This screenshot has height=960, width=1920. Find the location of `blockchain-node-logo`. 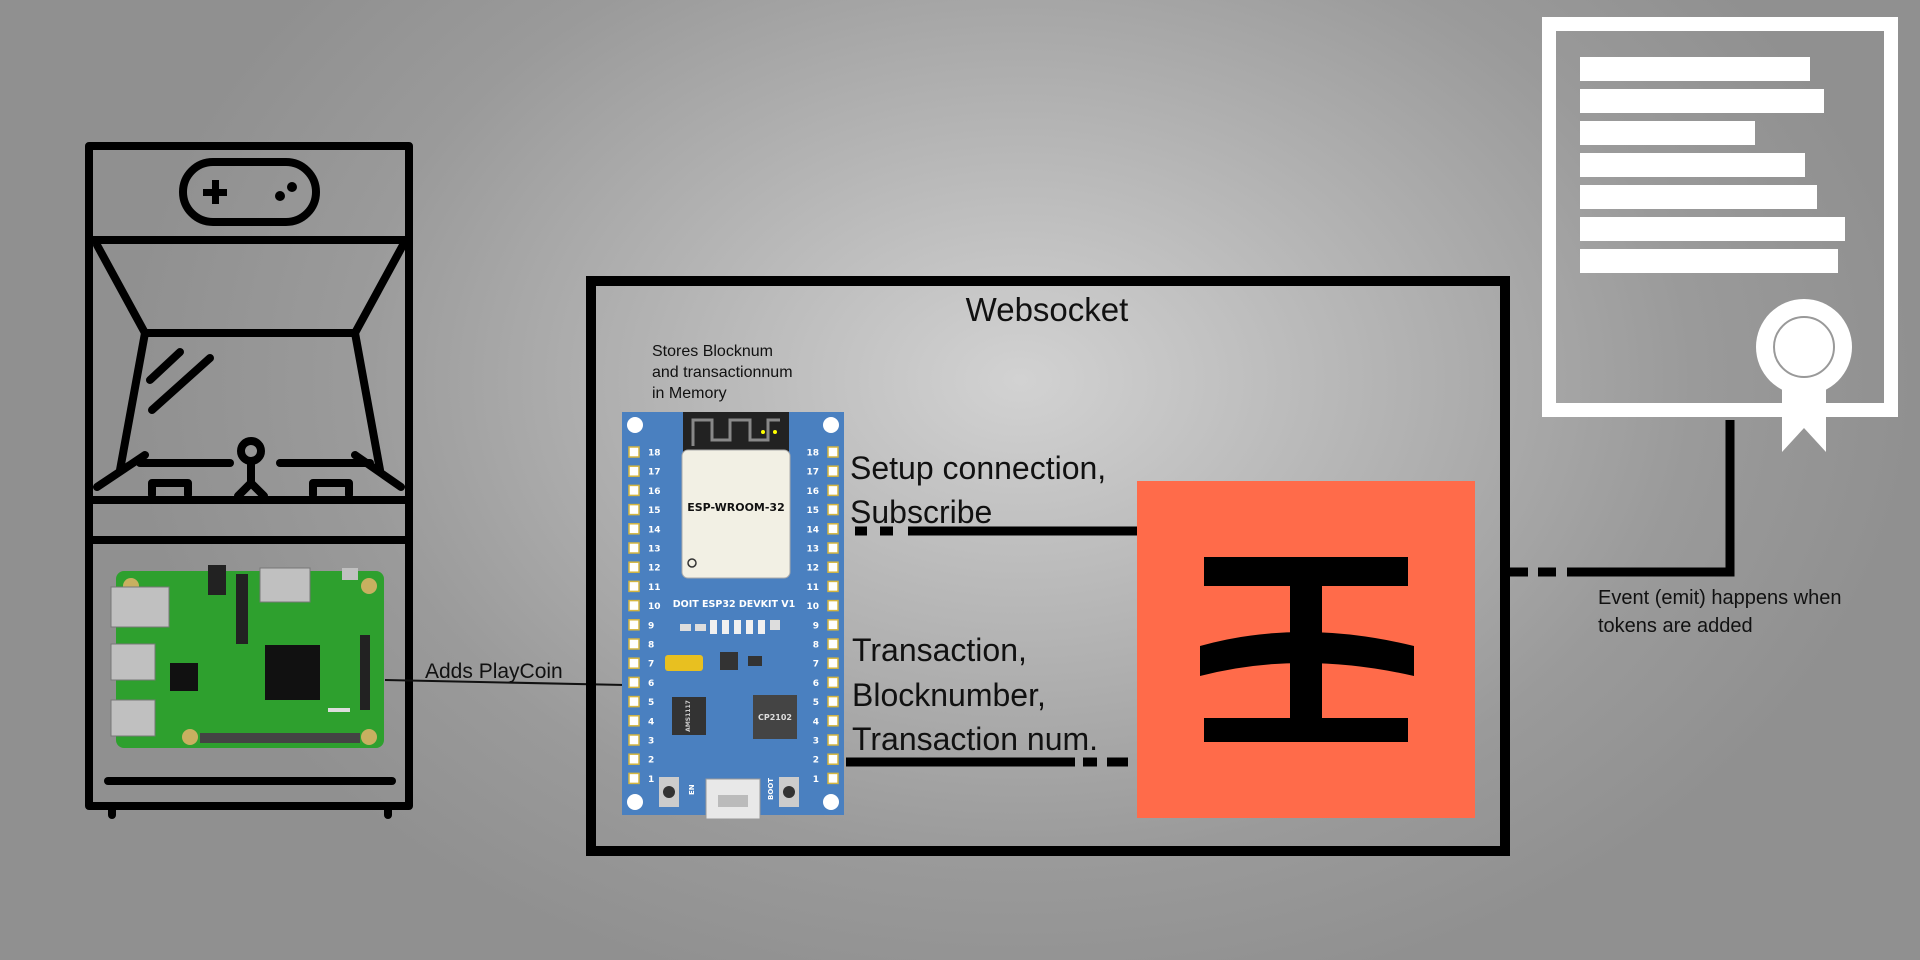

blockchain-node-logo is located at coordinates (1306, 649).